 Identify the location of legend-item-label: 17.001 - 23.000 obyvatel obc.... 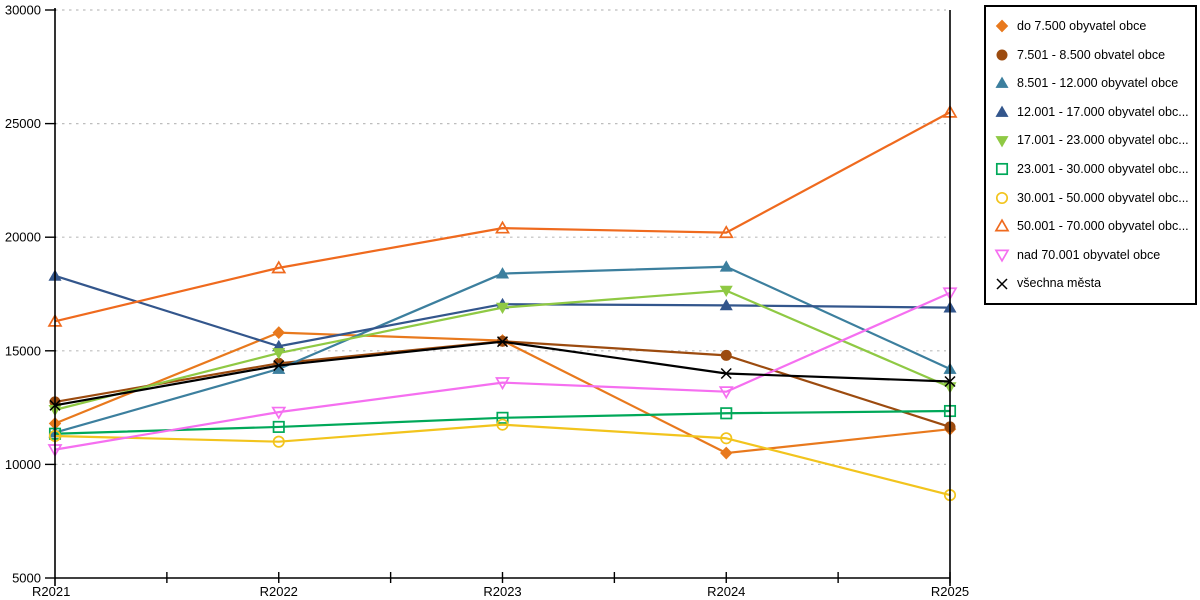
(1103, 140).